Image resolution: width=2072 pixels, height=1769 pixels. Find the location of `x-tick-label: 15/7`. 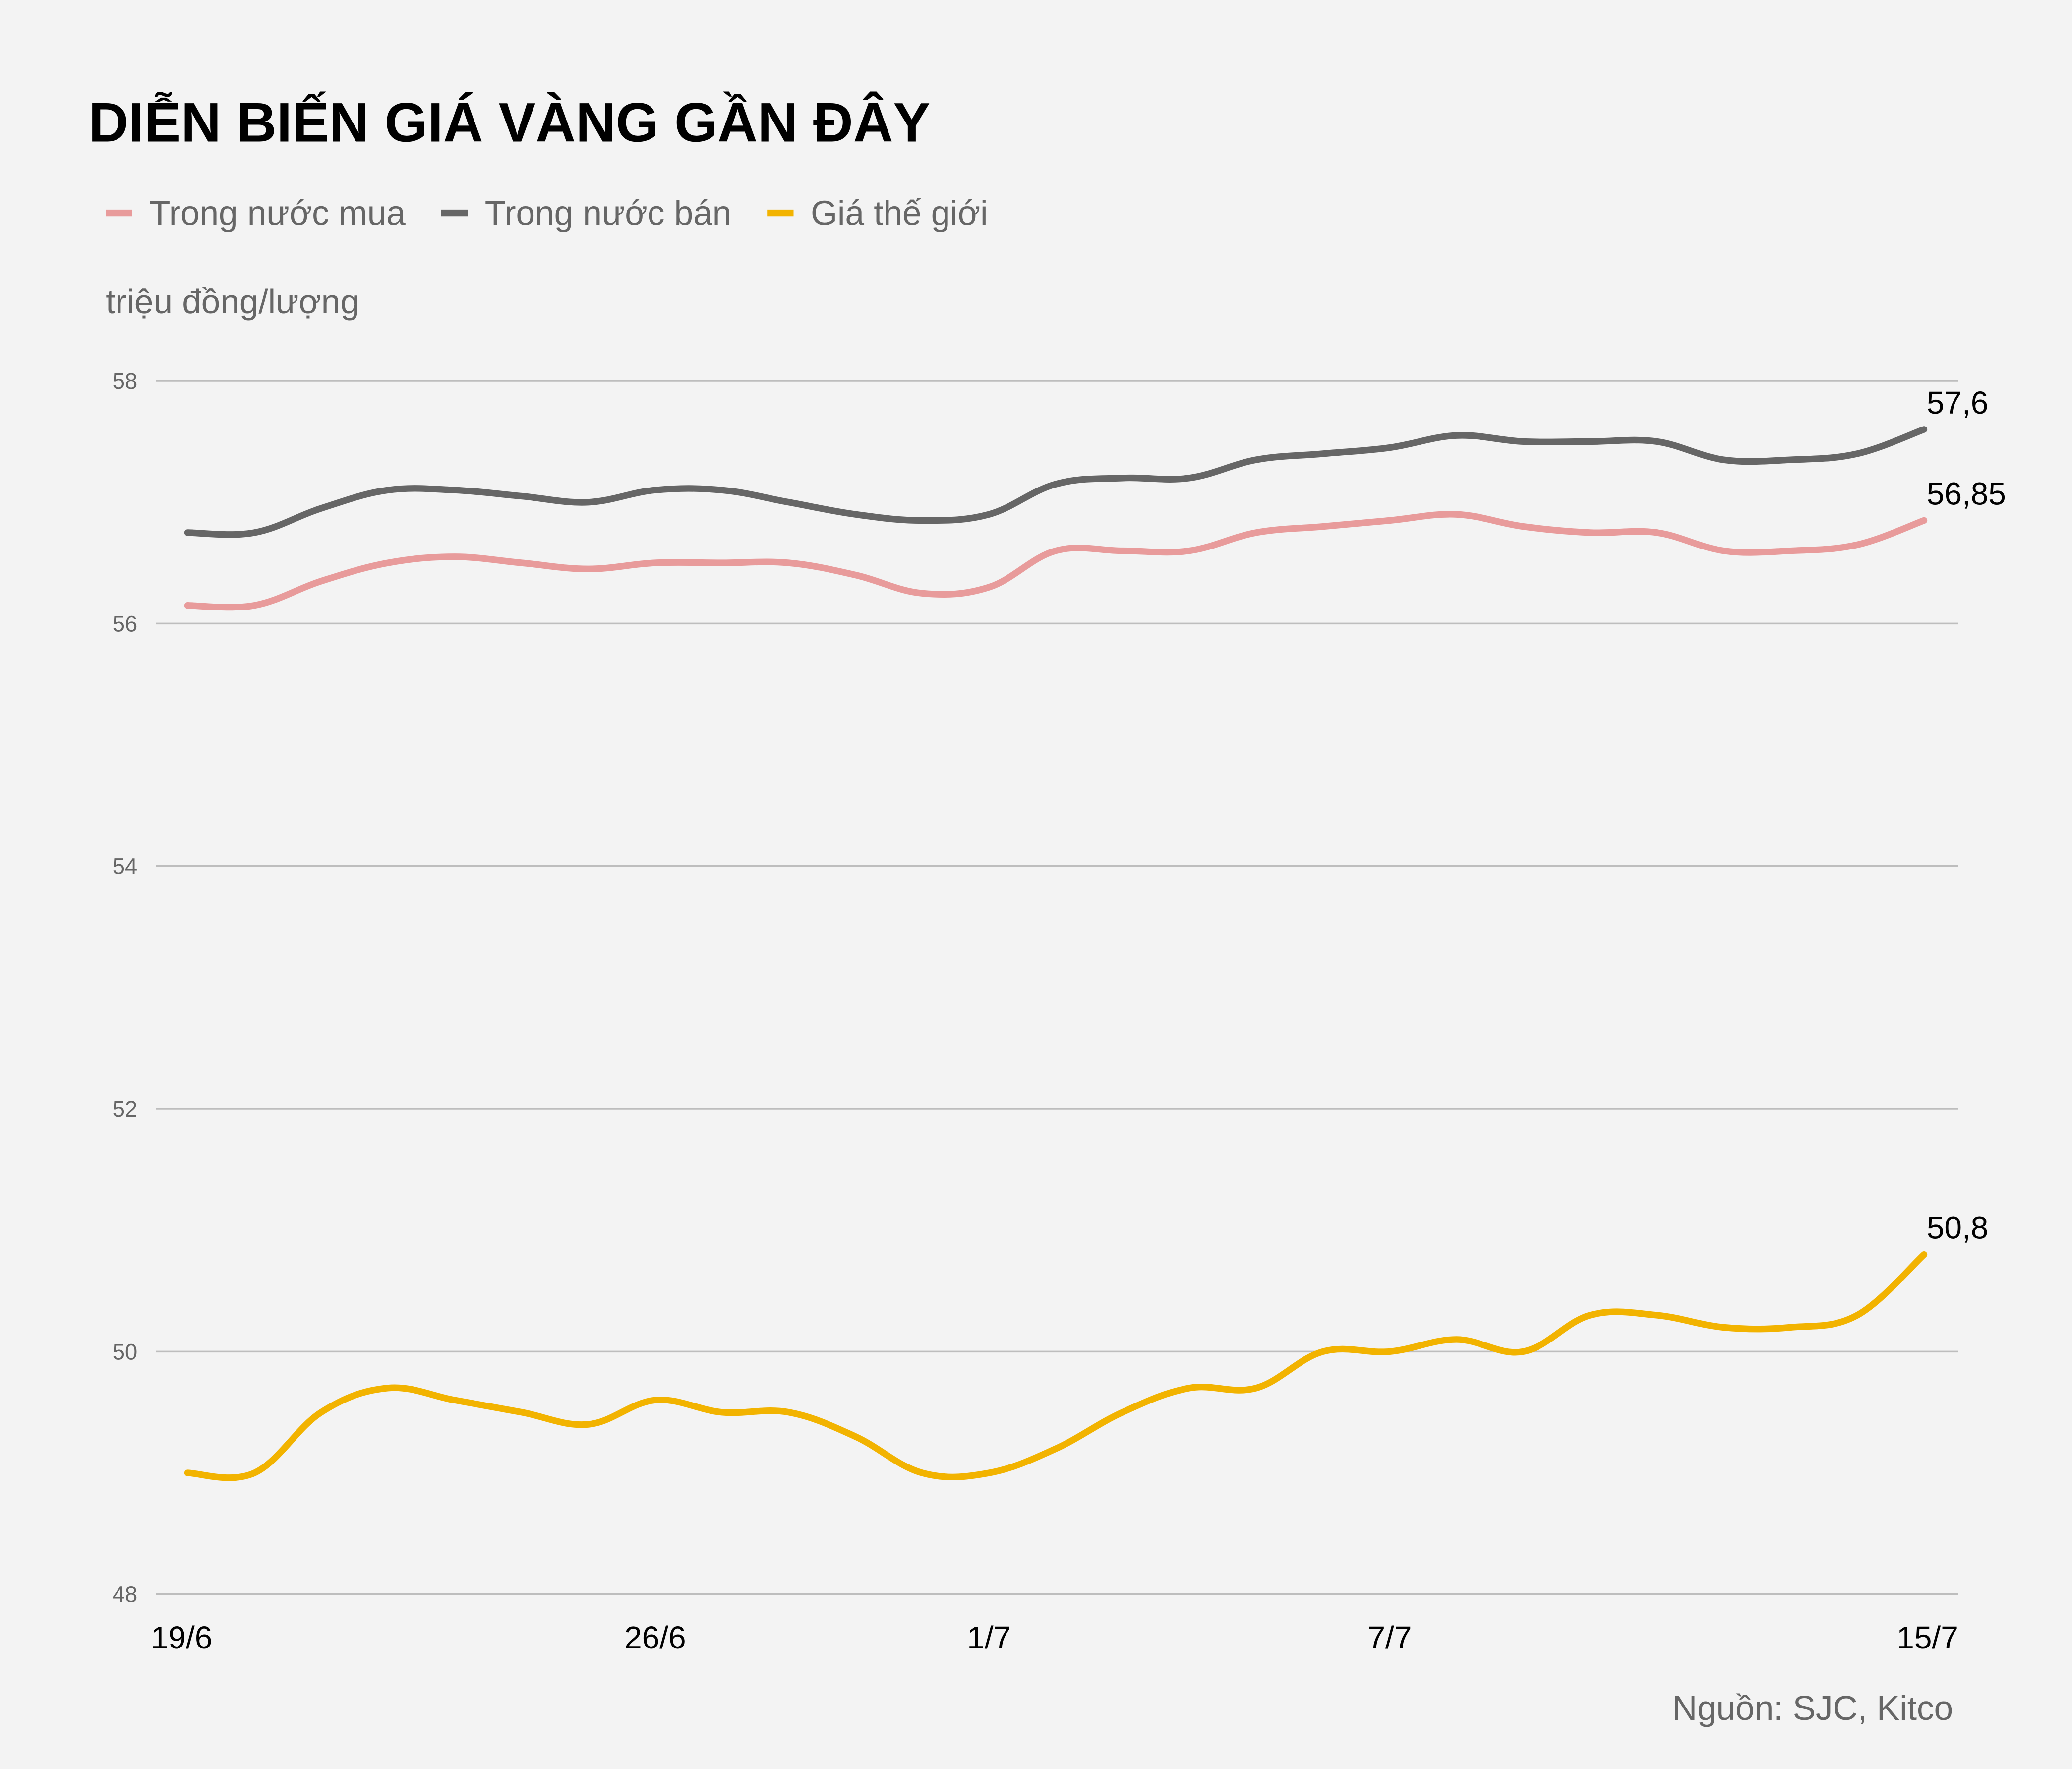

x-tick-label: 15/7 is located at coordinates (1927, 1637).